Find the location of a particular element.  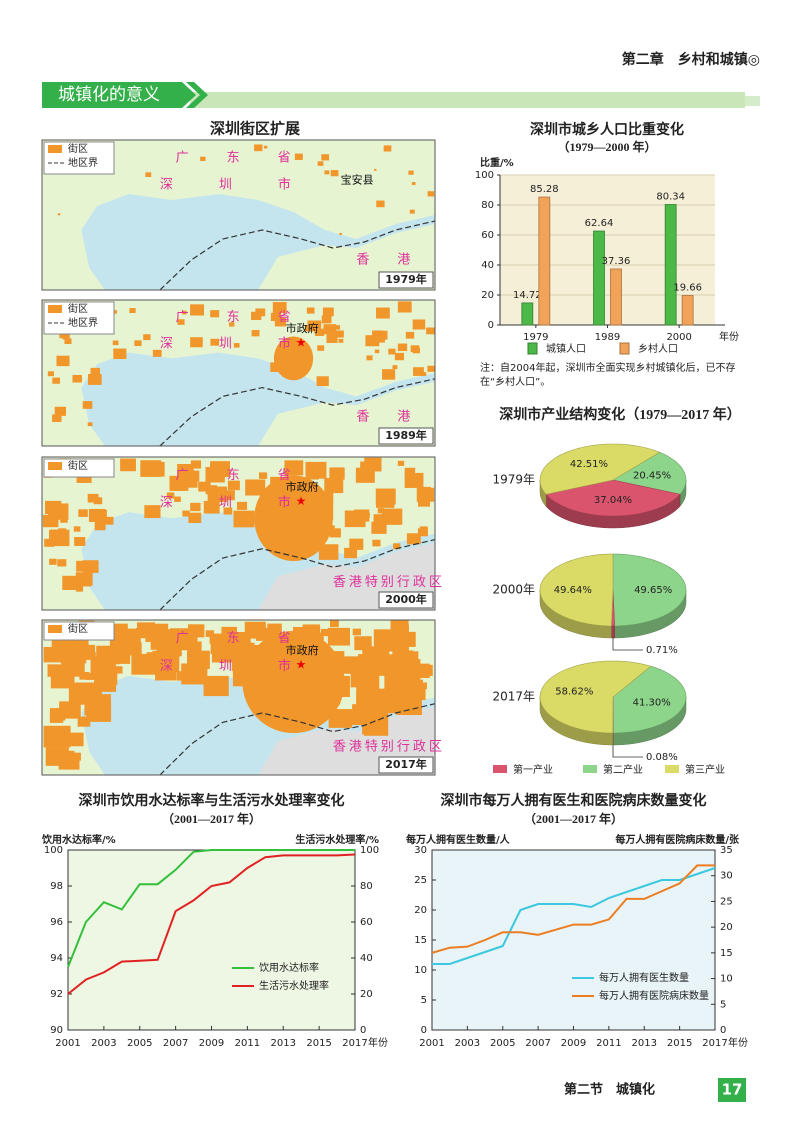

y-tick-label: 30 is located at coordinates (420, 850).